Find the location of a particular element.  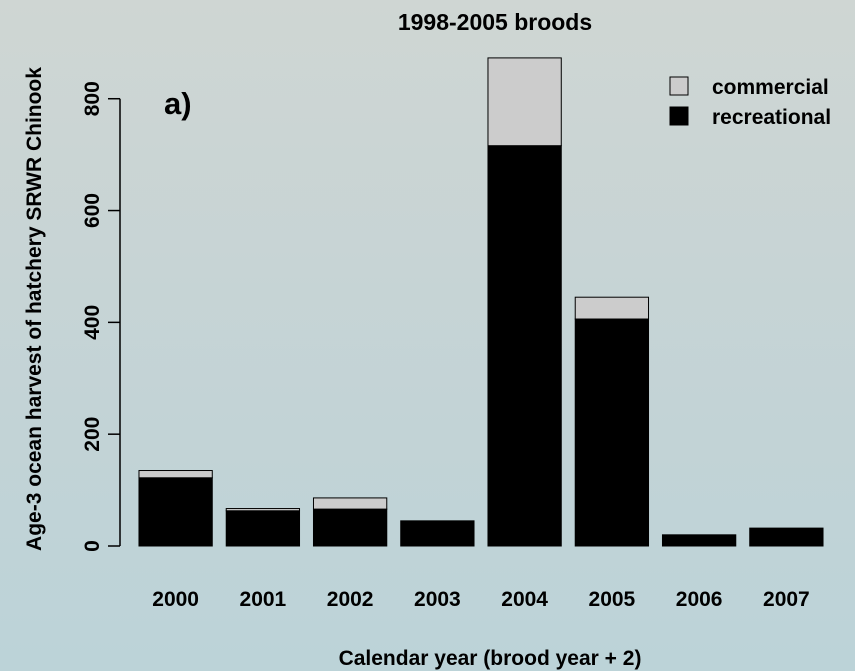

chart-title: 1998-2005 broods is located at coordinates (495, 22).